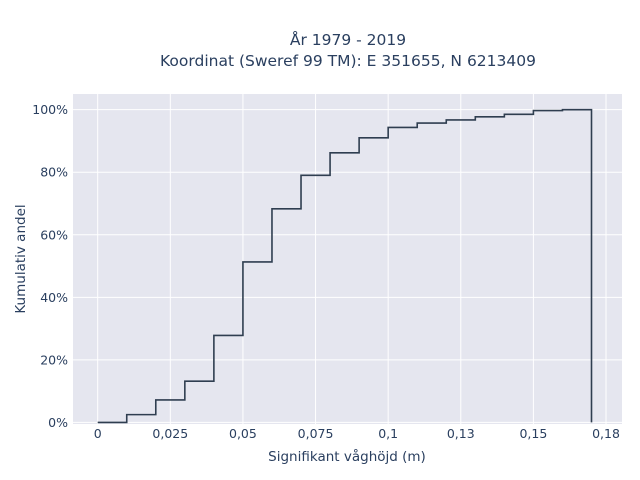 The width and height of the screenshot is (640, 480). Describe the element at coordinates (54, 297) in the screenshot. I see `y-tick-label: 40%` at that location.